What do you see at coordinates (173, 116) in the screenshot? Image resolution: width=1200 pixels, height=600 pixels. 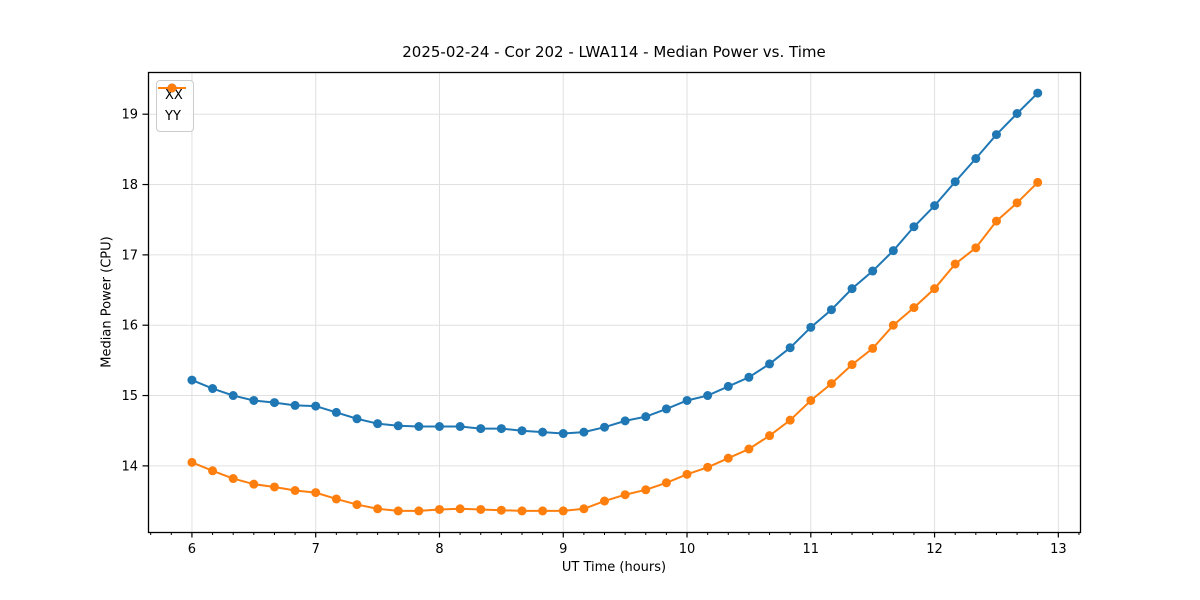 I see `legend-label-yy: YY` at bounding box center [173, 116].